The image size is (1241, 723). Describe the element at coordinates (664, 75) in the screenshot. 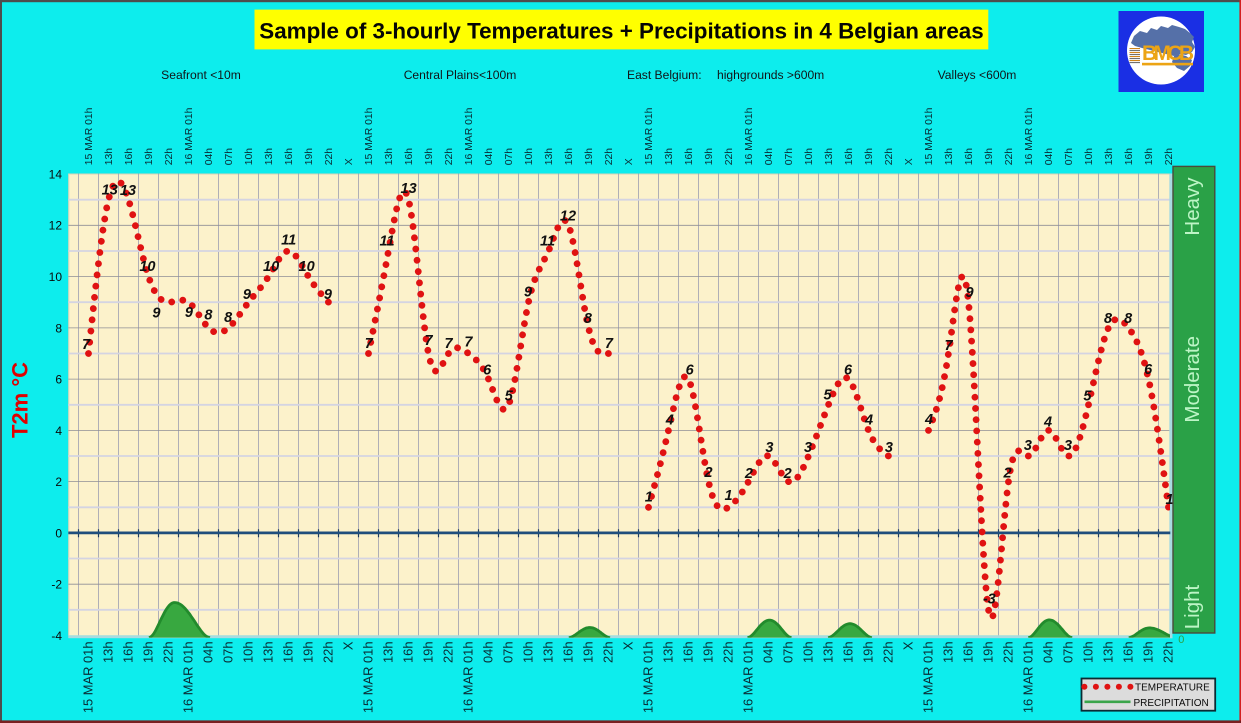

I see `svg-text: East Belgium:` at that location.